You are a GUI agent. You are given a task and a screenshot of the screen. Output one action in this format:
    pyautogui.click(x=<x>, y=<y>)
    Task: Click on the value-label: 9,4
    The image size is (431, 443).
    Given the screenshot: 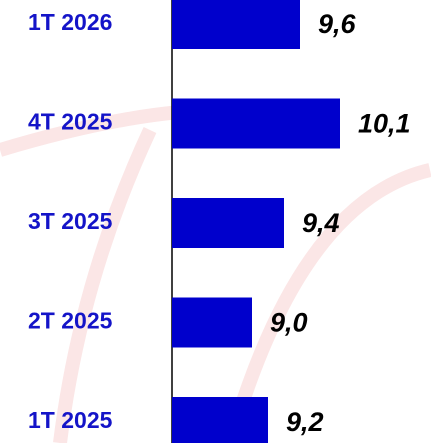 What is the action you would take?
    pyautogui.click(x=321, y=223)
    